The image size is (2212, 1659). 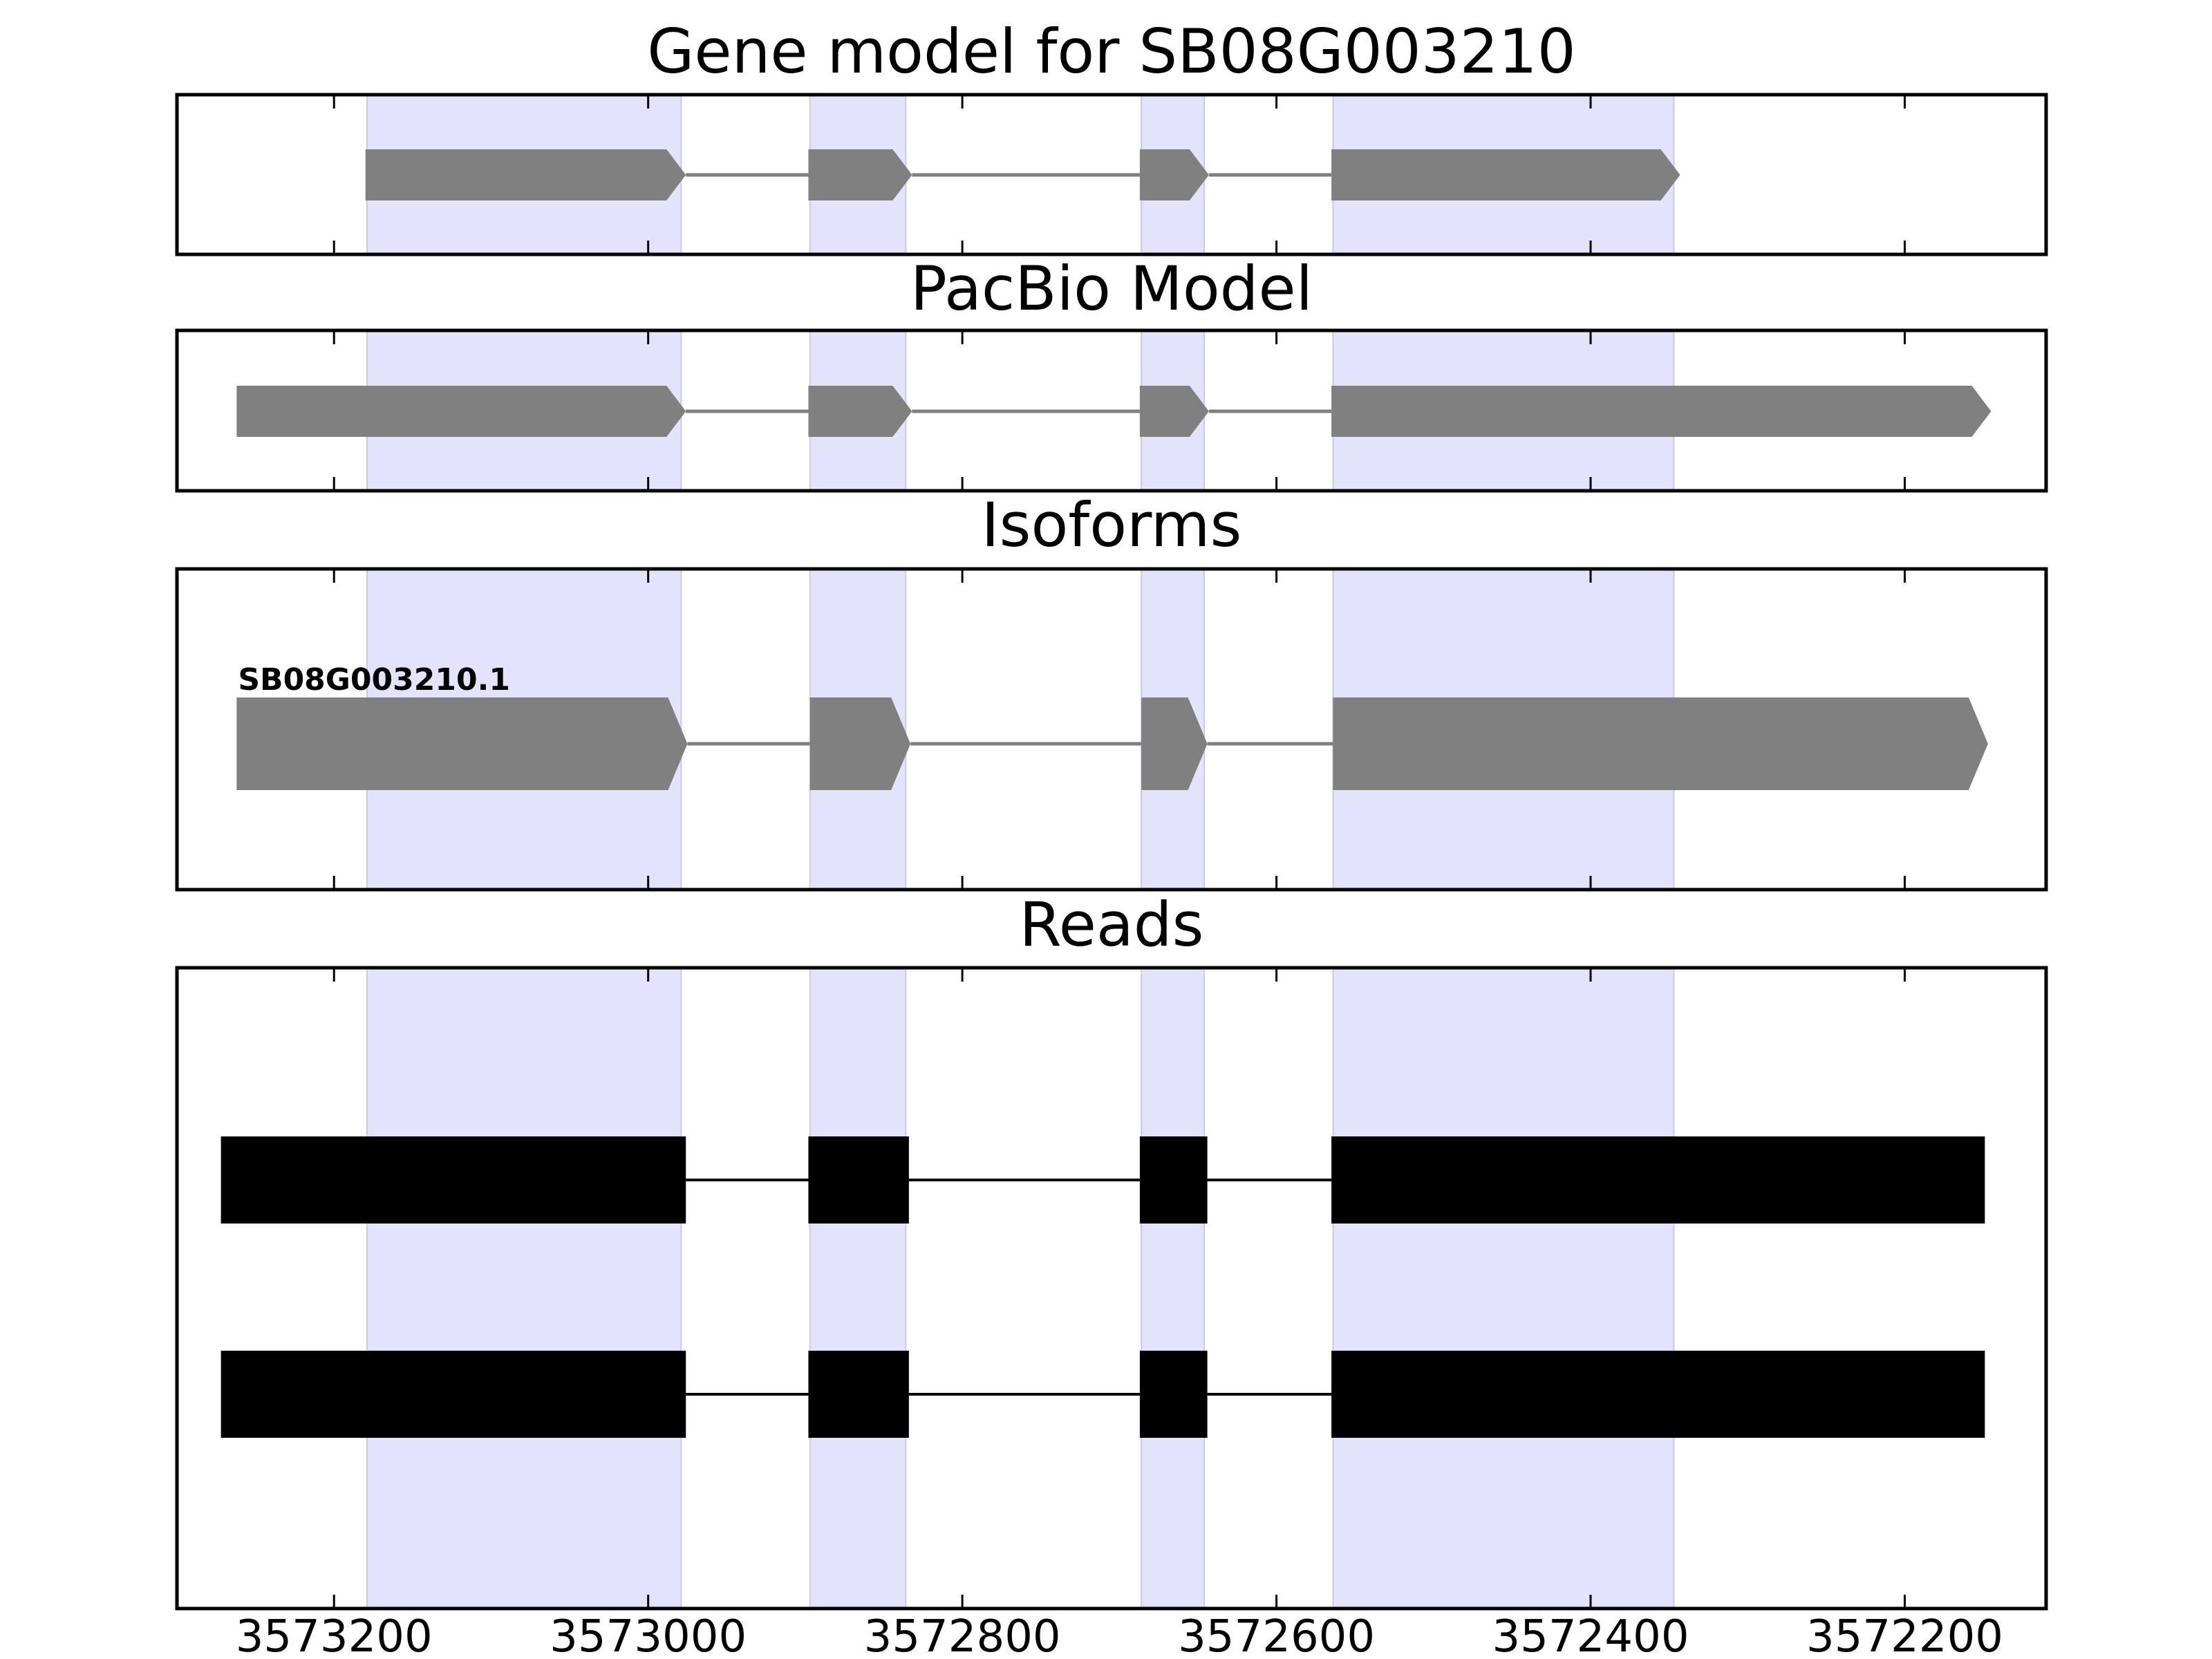 What do you see at coordinates (648, 1635) in the screenshot?
I see `x-tick-label: 3573000` at bounding box center [648, 1635].